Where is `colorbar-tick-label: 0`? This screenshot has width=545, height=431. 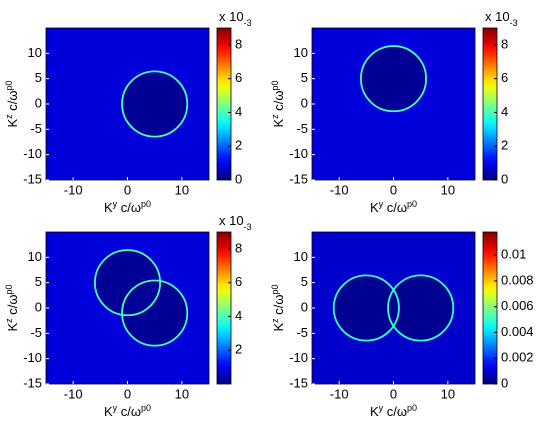 colorbar-tick-label: 0 is located at coordinates (504, 178).